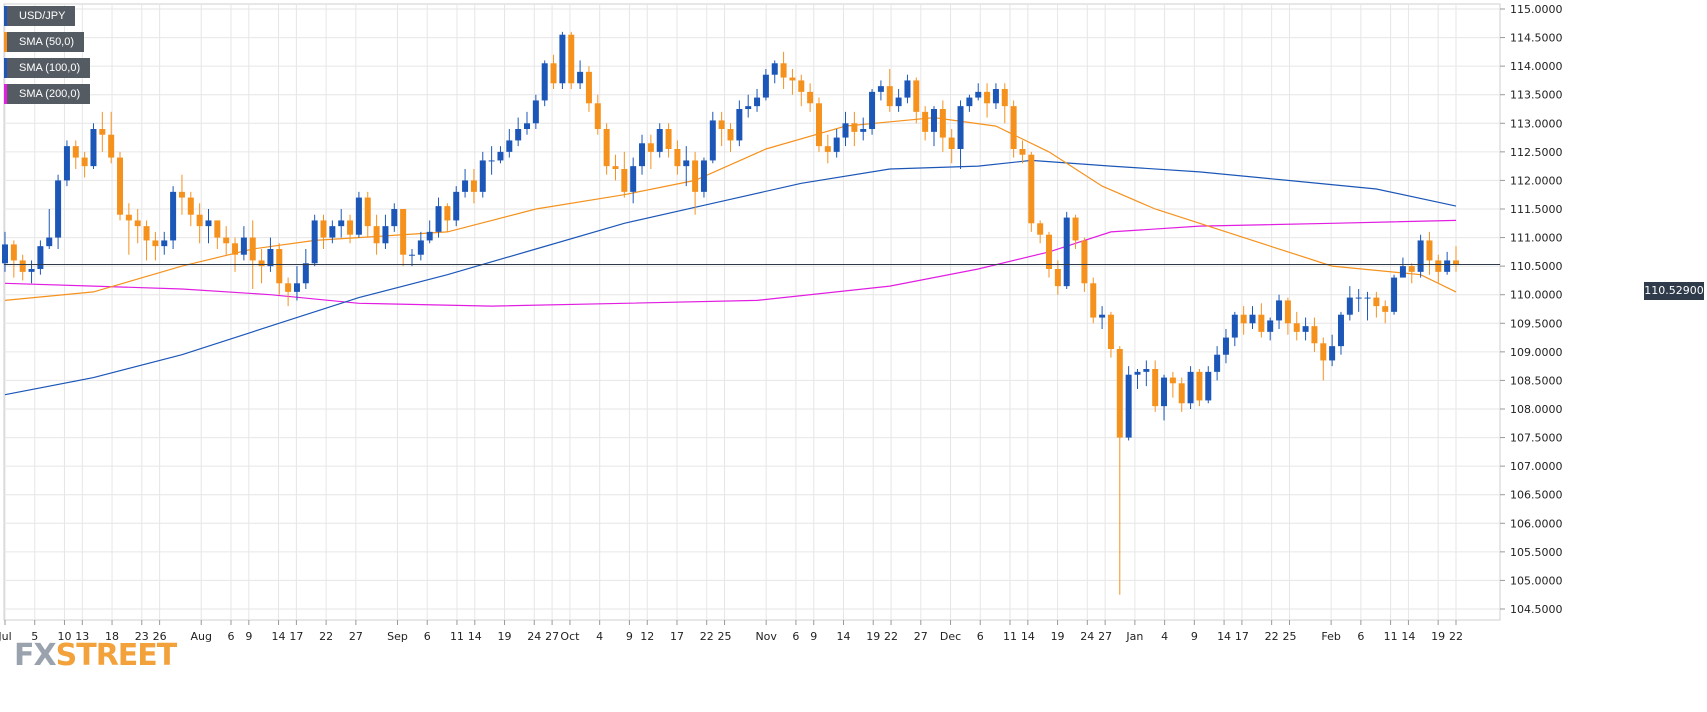  Describe the element at coordinates (40, 16) in the screenshot. I see `legend-item-usdjpy: USD/JPY` at that location.